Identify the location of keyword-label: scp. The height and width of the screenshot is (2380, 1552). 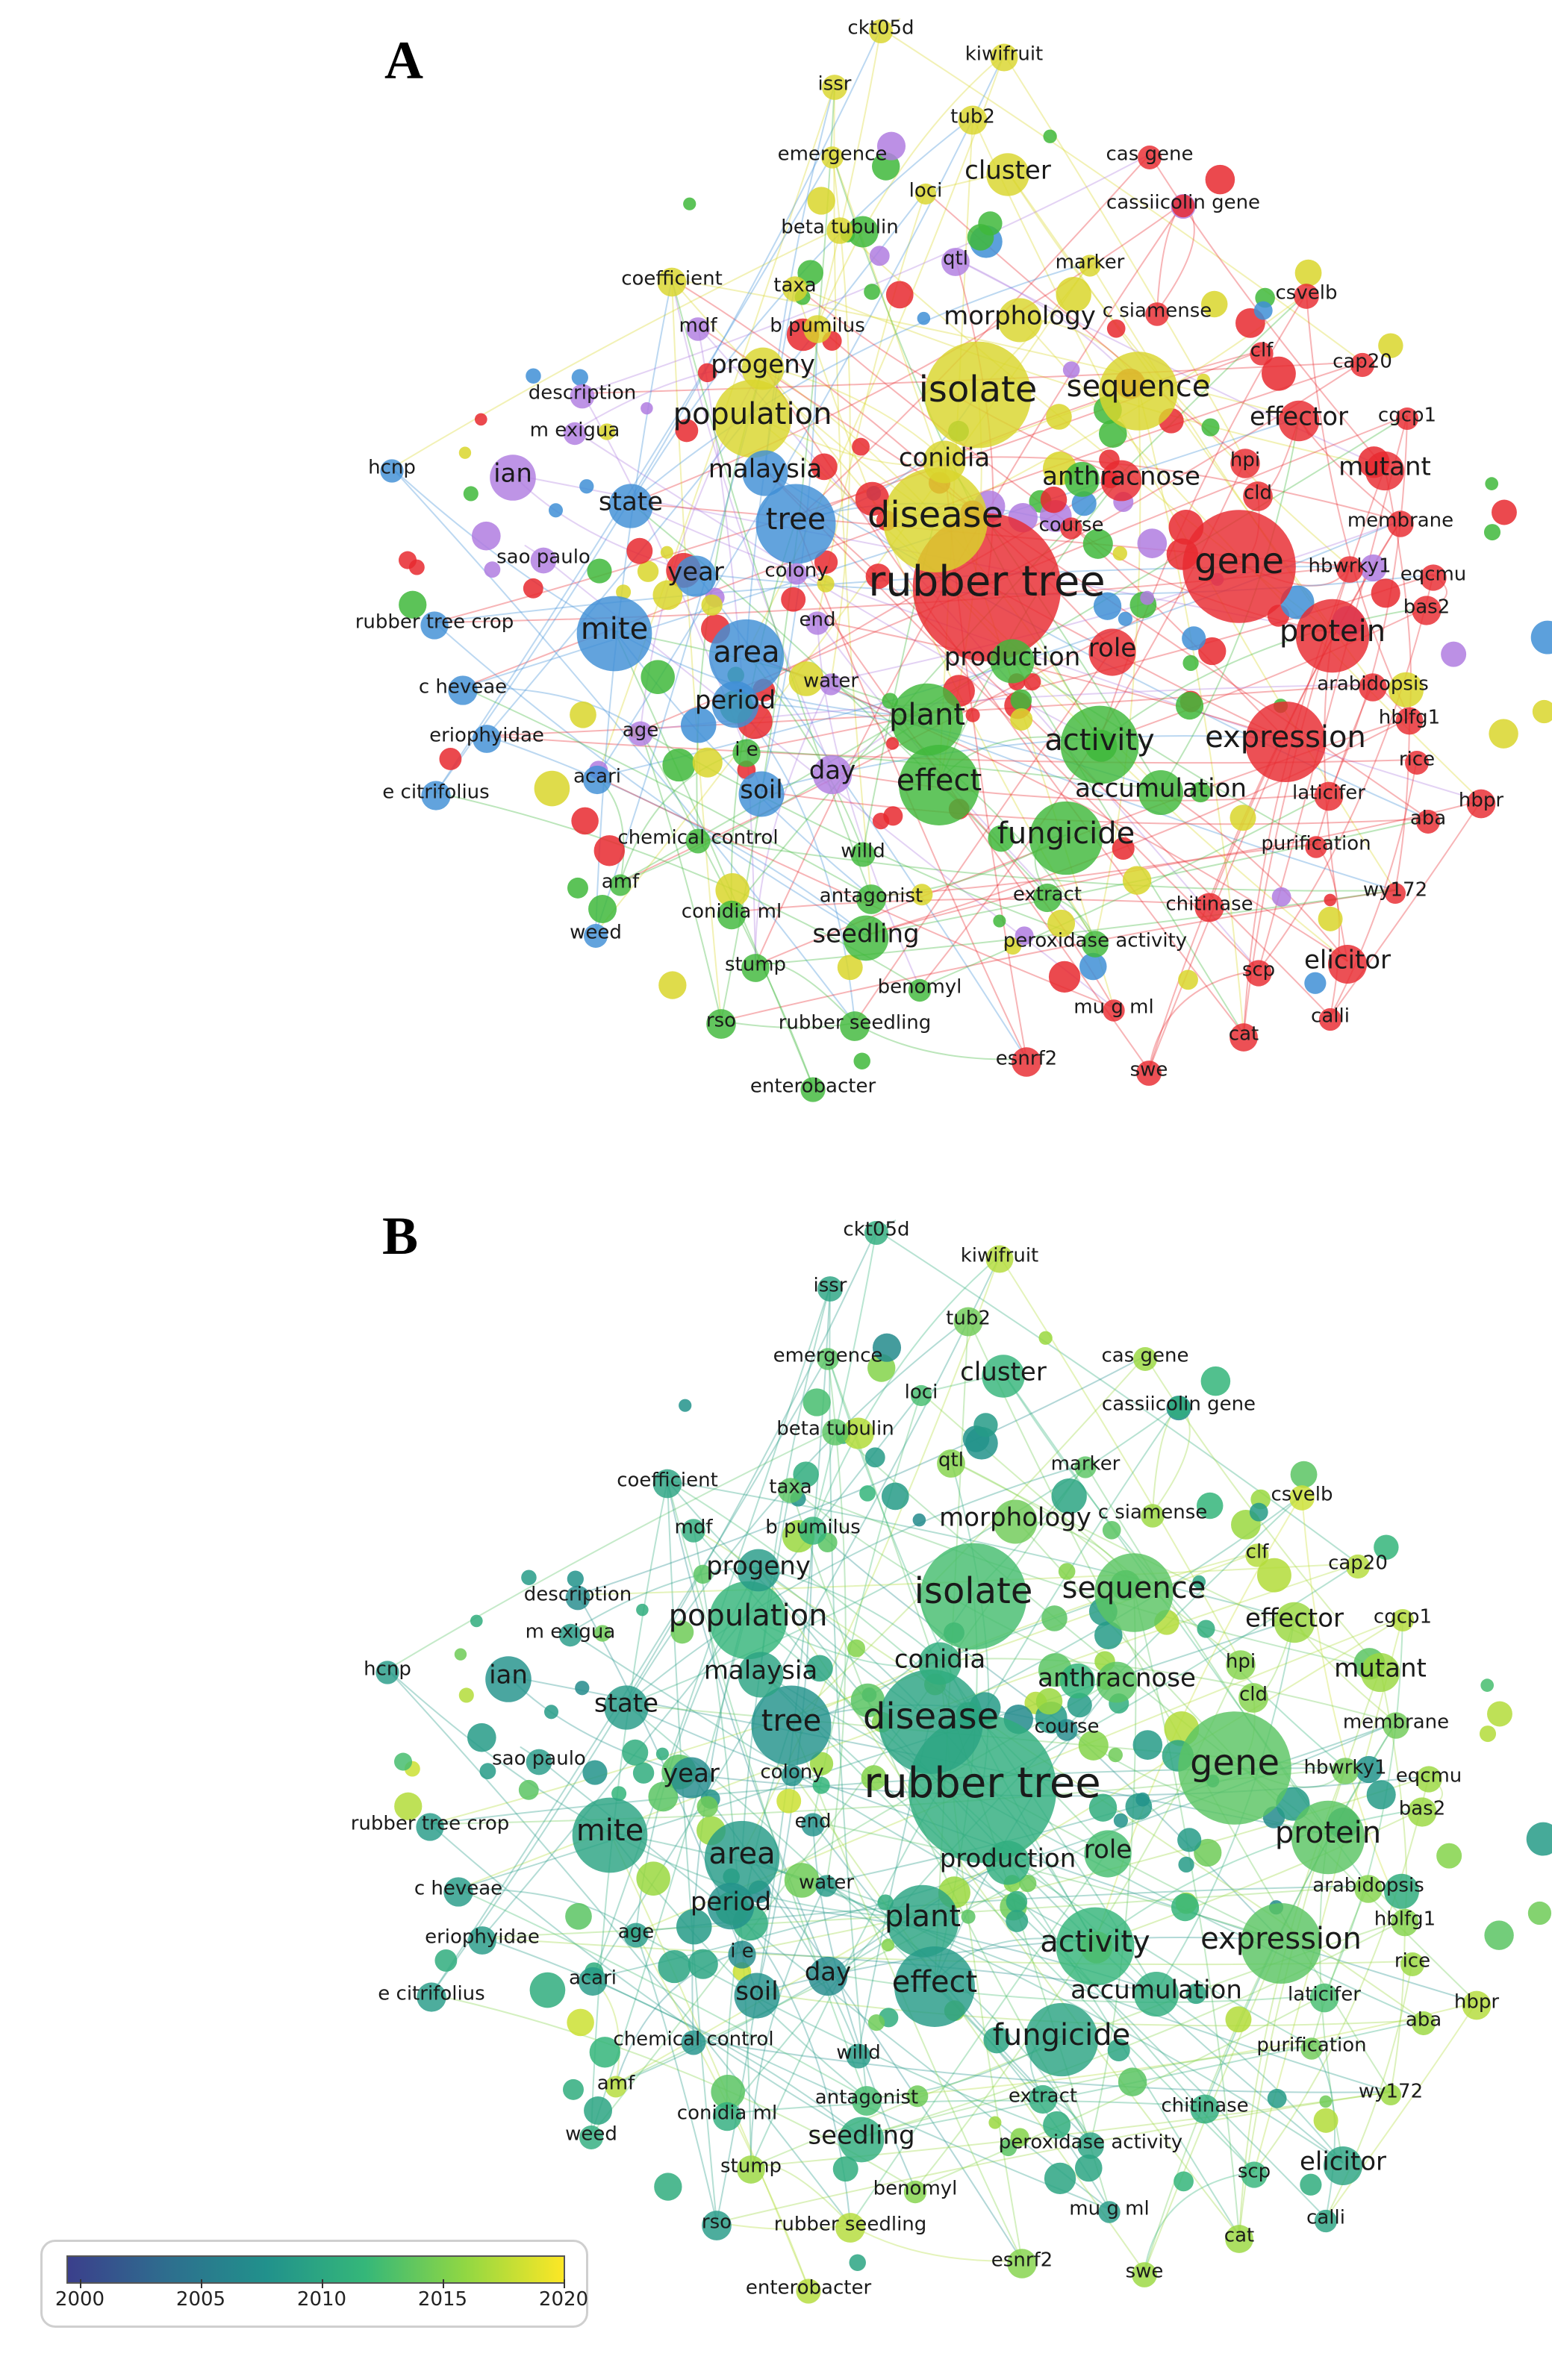
(1254, 2172).